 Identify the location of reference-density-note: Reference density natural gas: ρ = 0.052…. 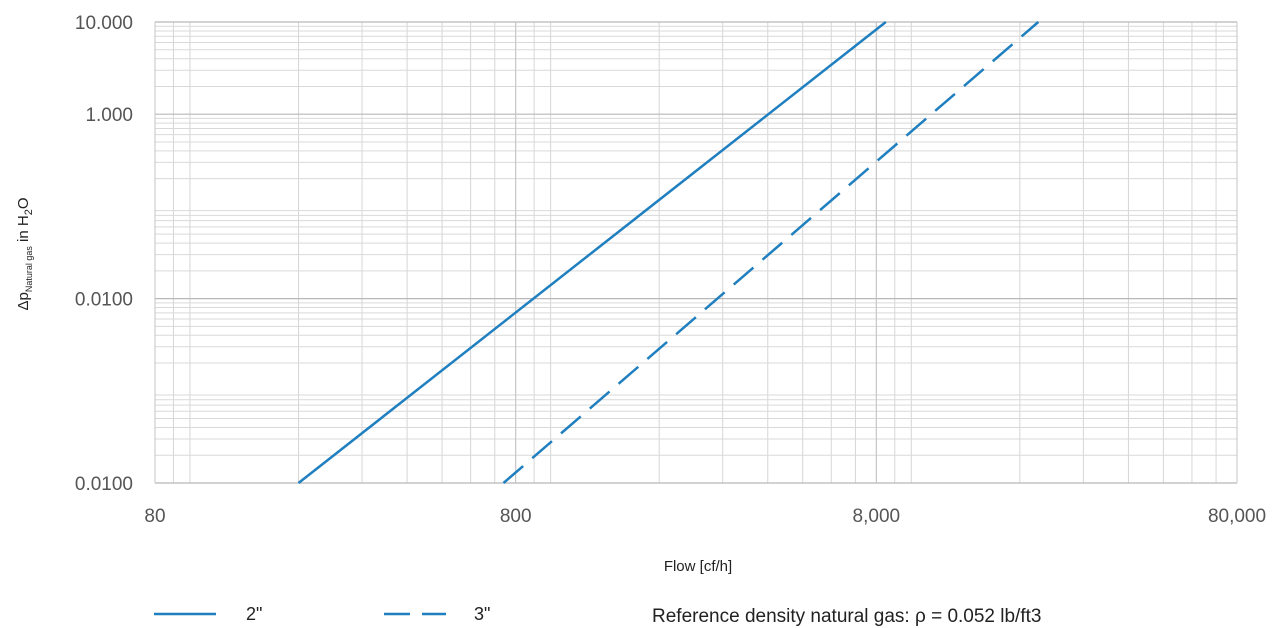
(846, 616).